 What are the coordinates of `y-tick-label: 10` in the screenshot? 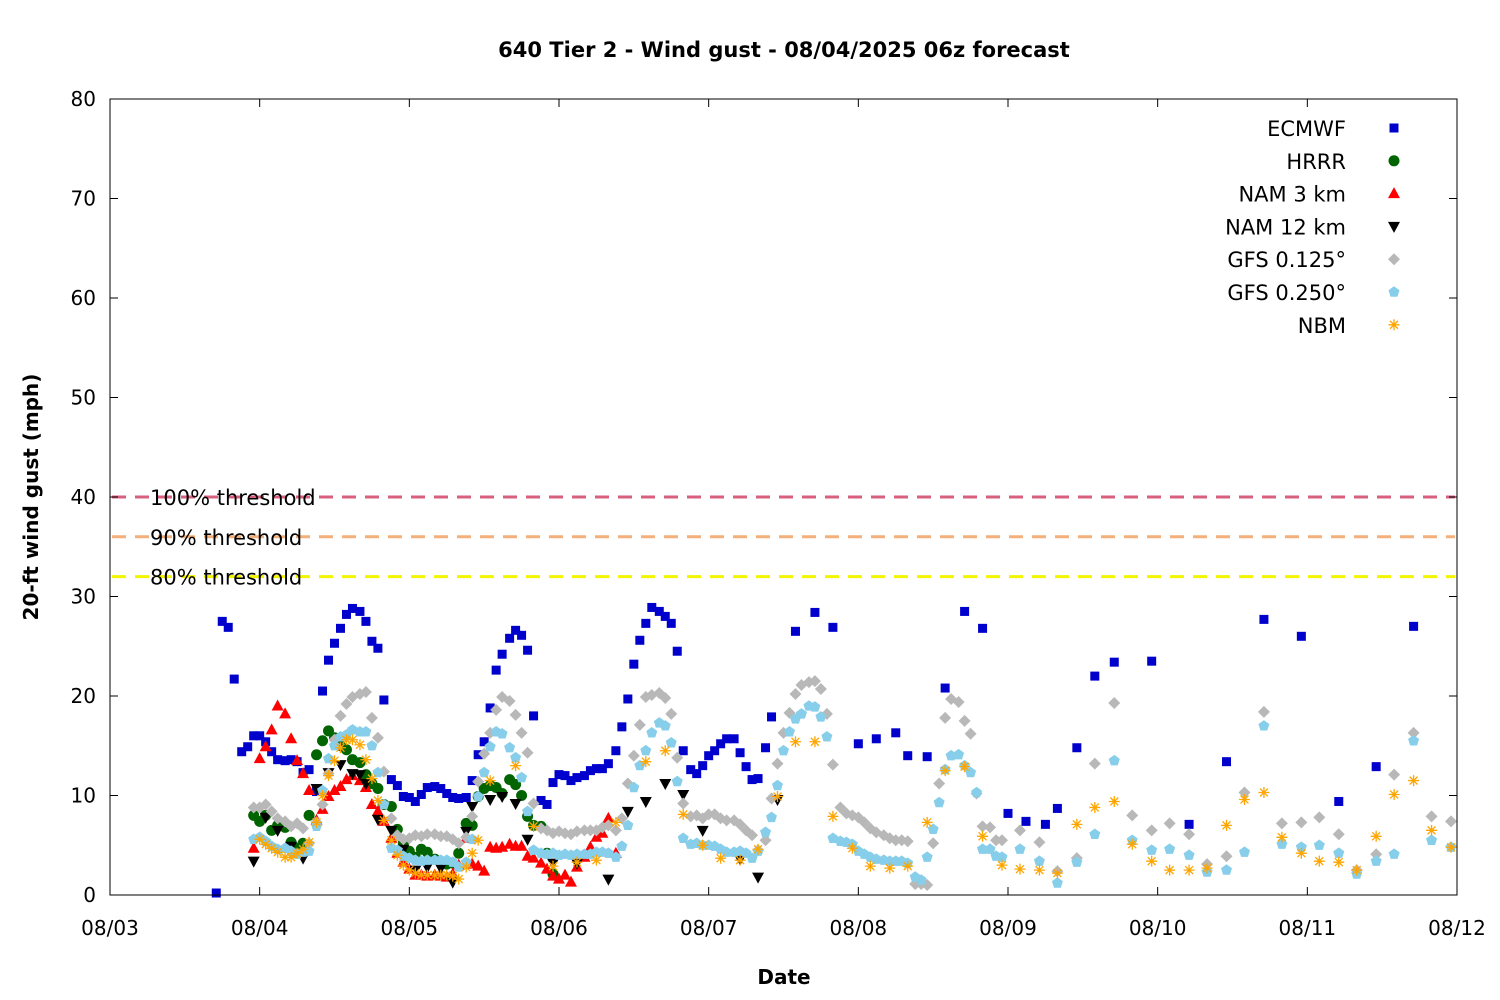 It's located at (83, 796).